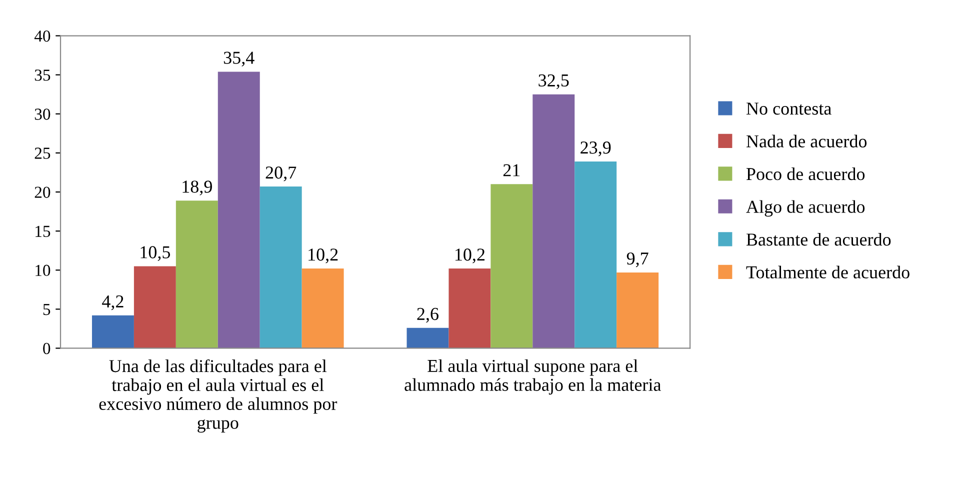  Describe the element at coordinates (42, 36) in the screenshot. I see `y-tick-label: 40` at that location.